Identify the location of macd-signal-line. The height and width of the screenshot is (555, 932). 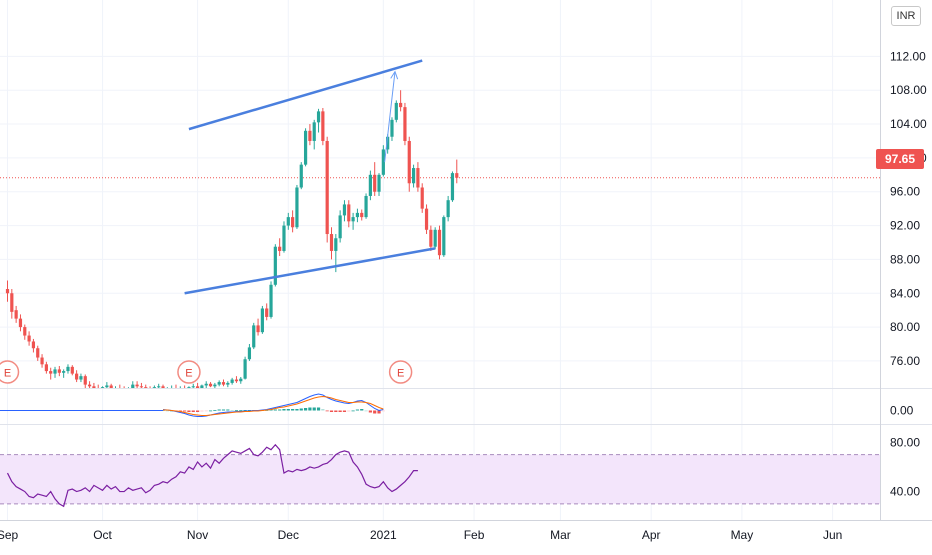
(273, 405).